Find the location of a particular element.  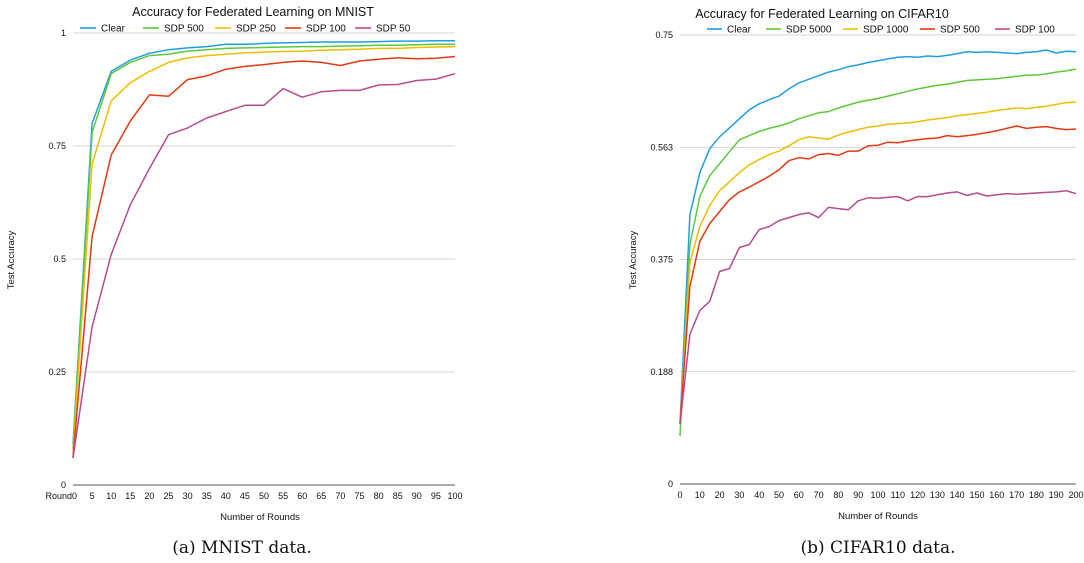

cifar-legend-label: SDP 1000 is located at coordinates (886, 30).